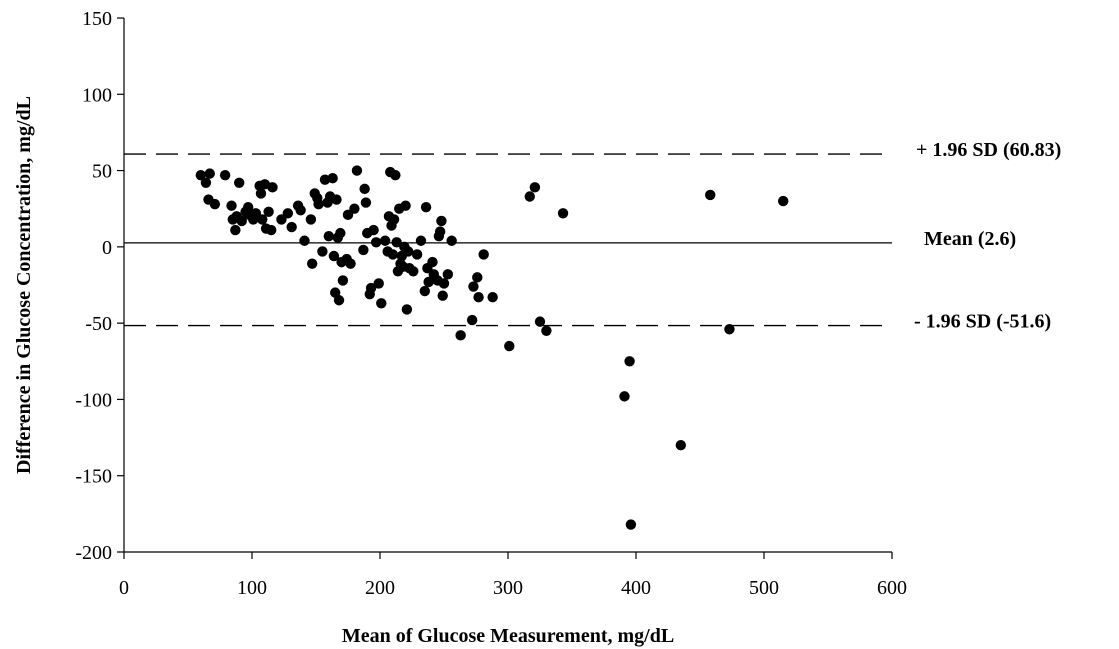 This screenshot has width=1119, height=649. I want to click on x-tick-labels: 0 100 200 300 400 500 600, so click(513, 588).